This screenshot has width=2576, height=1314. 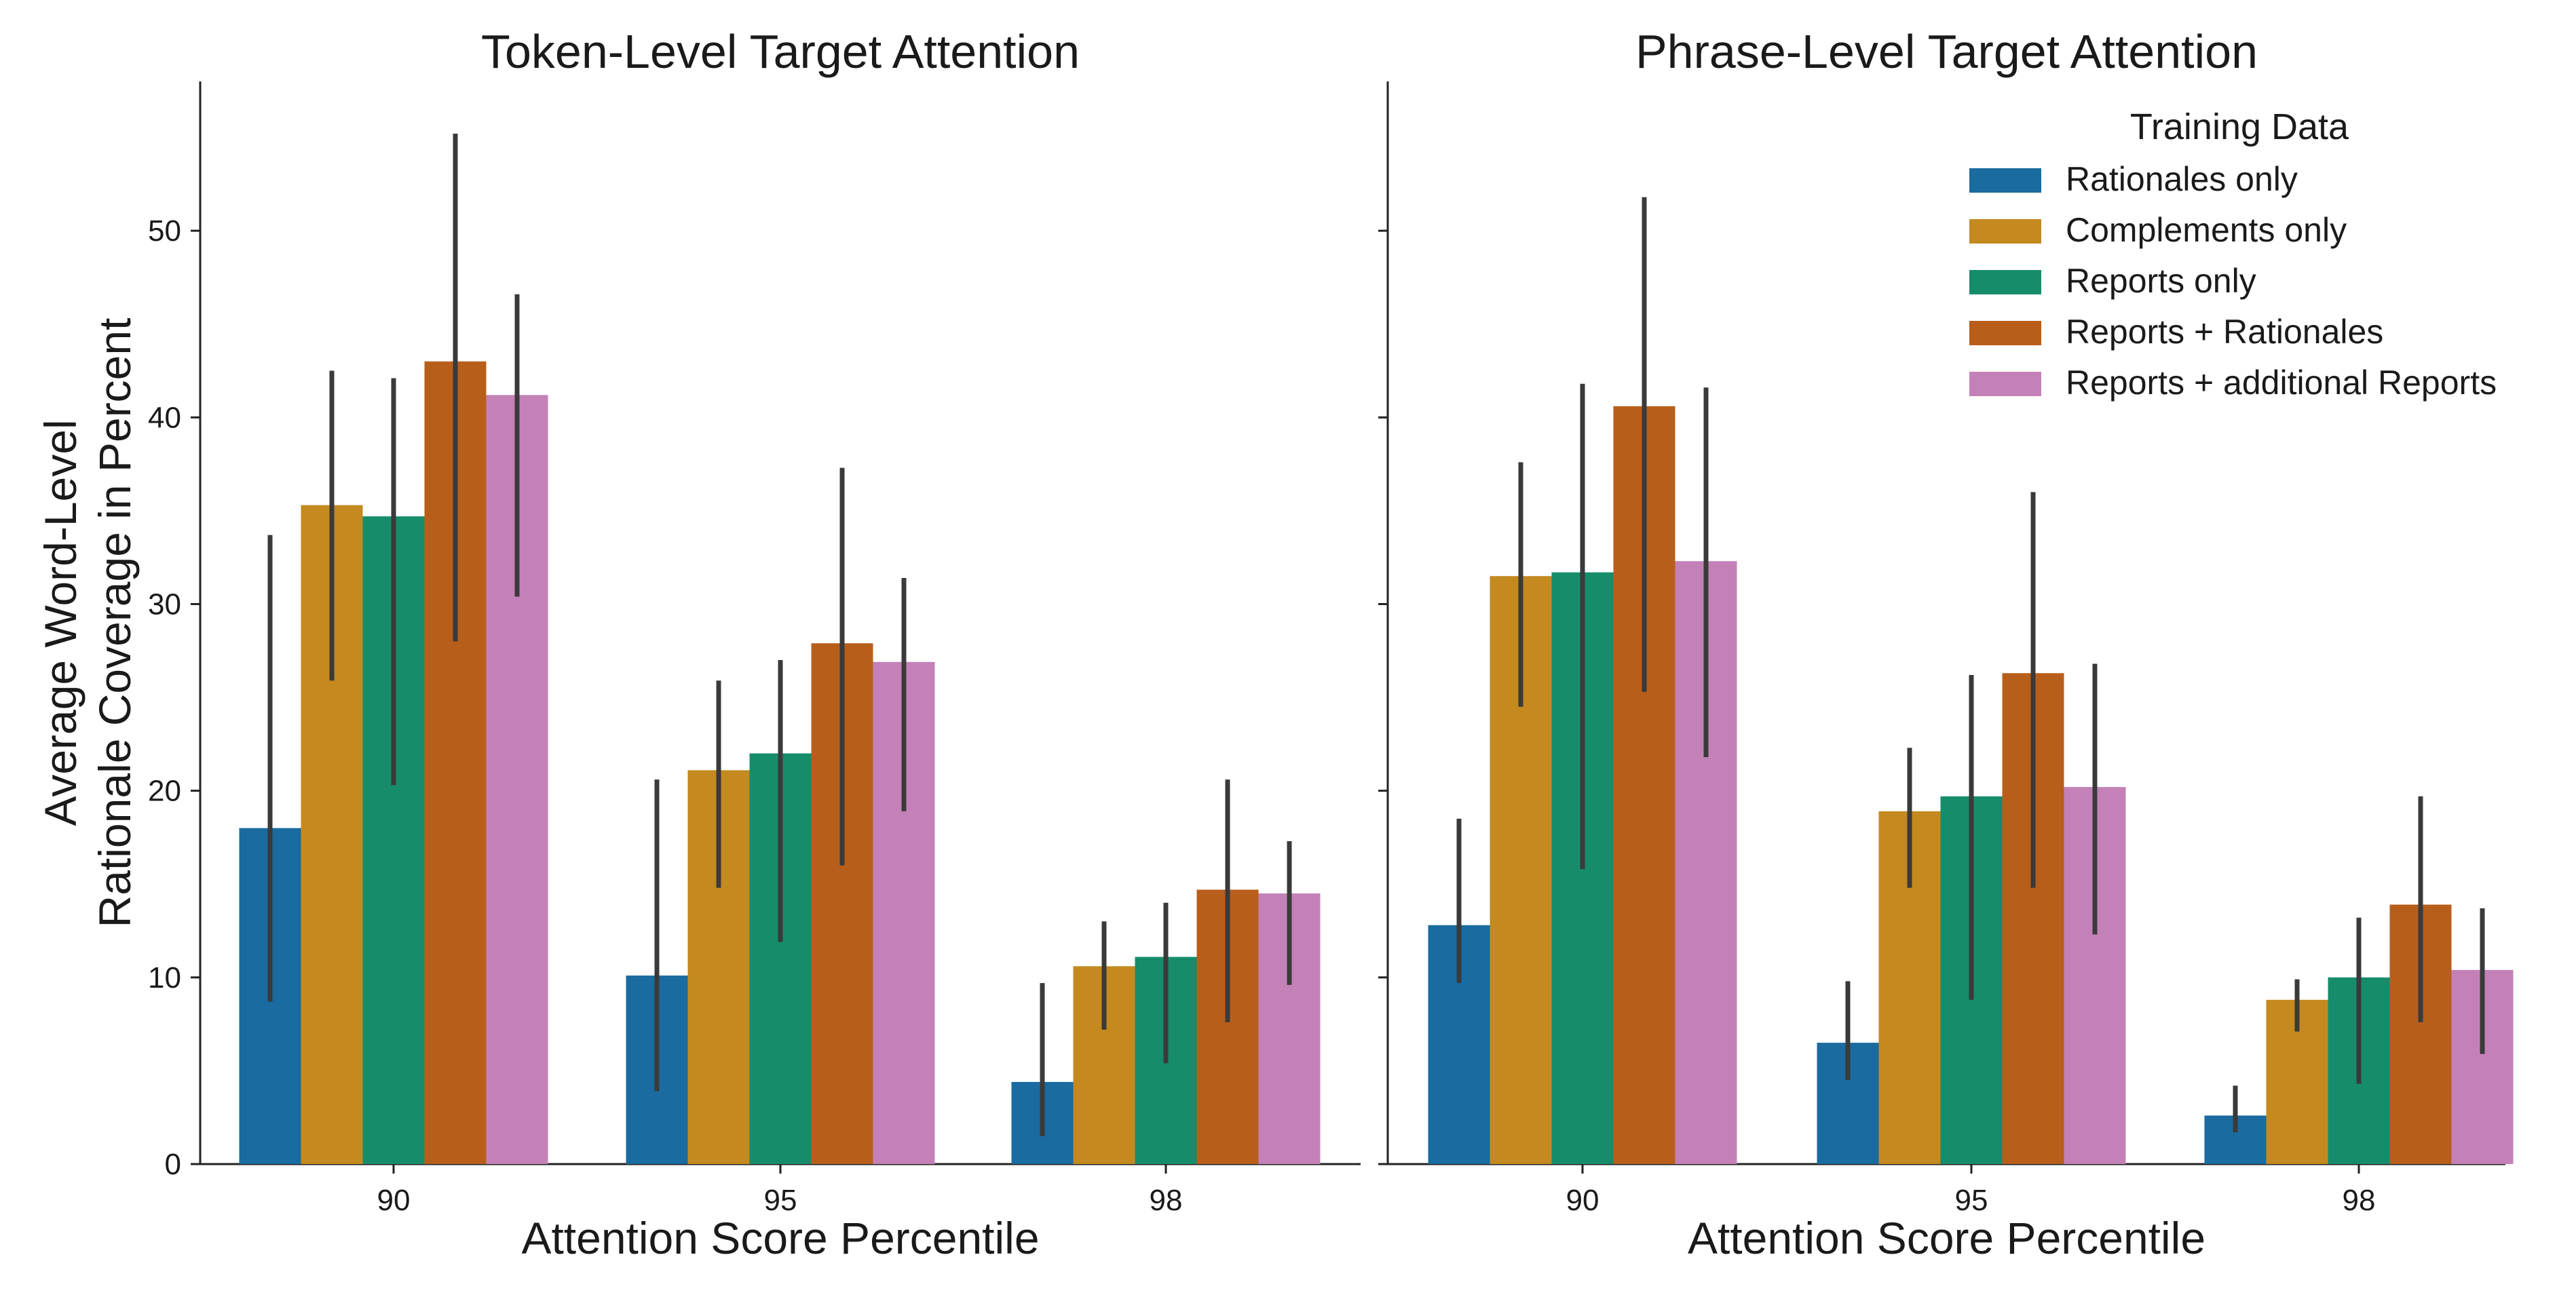 I want to click on chart-title: Token-Level Target Attention, so click(x=780, y=51).